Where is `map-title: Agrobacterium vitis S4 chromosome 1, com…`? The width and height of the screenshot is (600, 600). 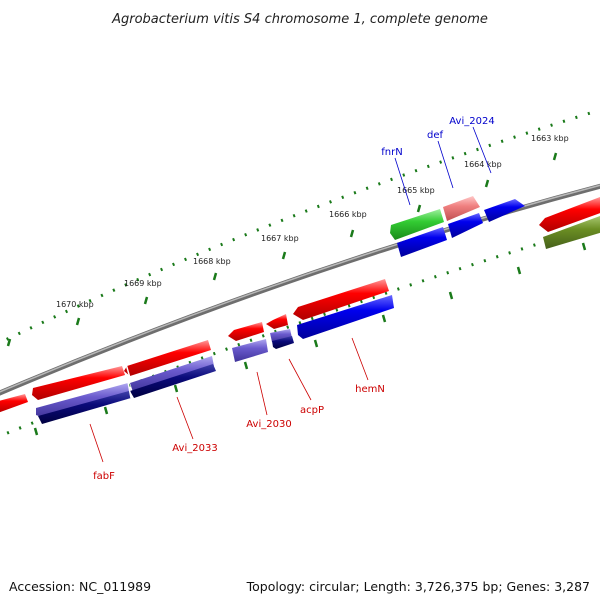
map-title: Agrobacterium vitis S4 chromosome 1, com… is located at coordinates (299, 19).